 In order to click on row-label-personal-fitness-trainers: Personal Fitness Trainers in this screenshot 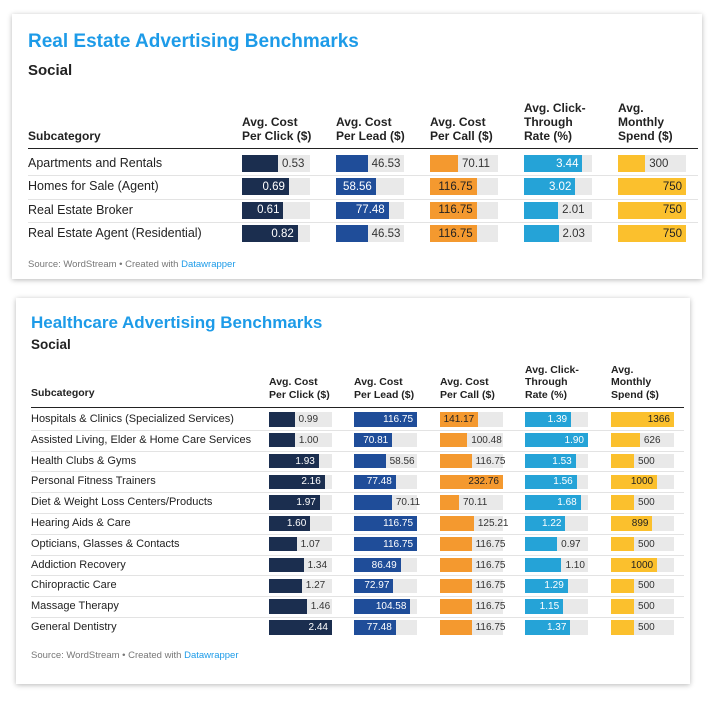, I will do `click(93, 481)`.